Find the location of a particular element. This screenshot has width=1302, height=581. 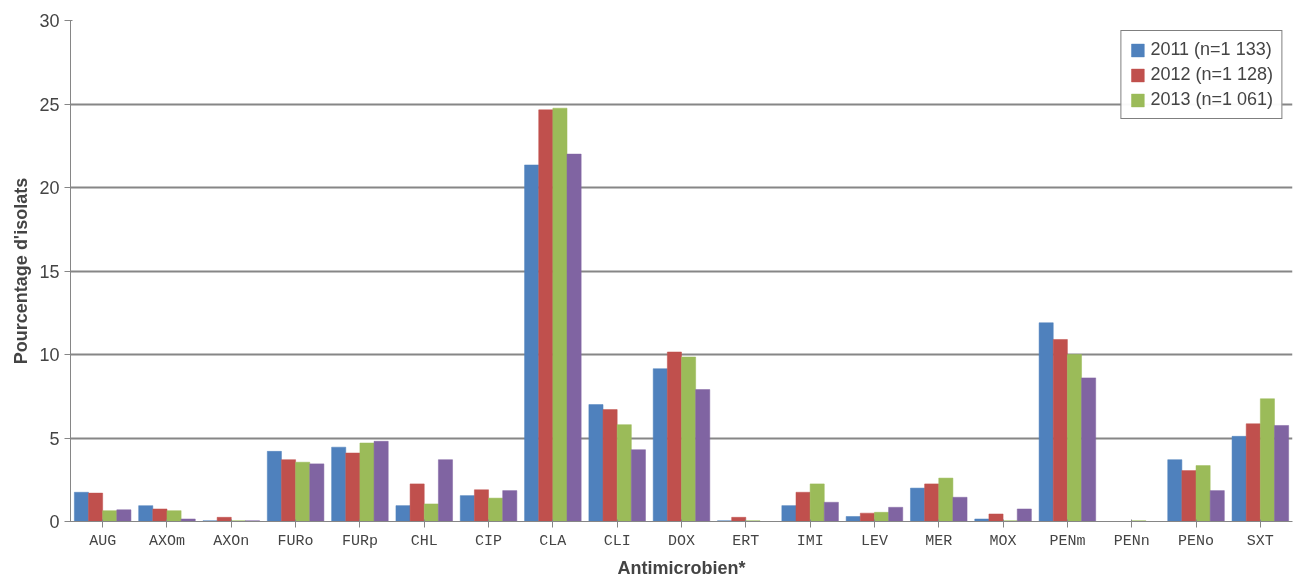

legend-label: 2013 (n=1 061) is located at coordinates (1211, 99).